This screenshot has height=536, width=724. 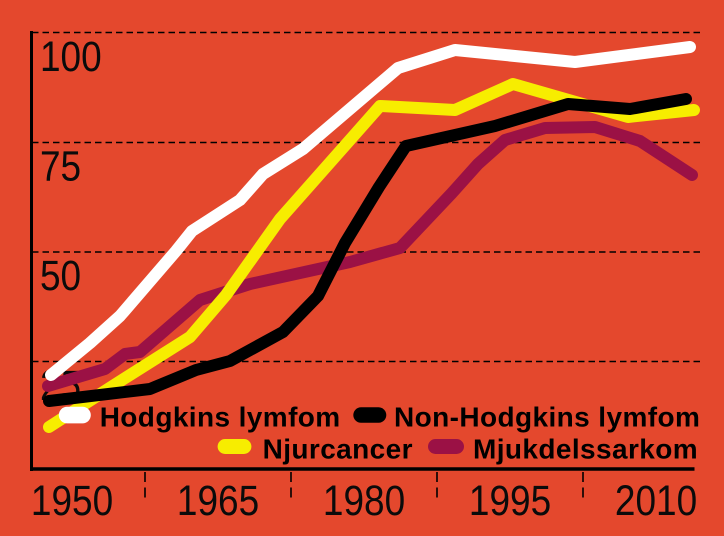 What do you see at coordinates (656, 500) in the screenshot?
I see `svg-text: 2010` at bounding box center [656, 500].